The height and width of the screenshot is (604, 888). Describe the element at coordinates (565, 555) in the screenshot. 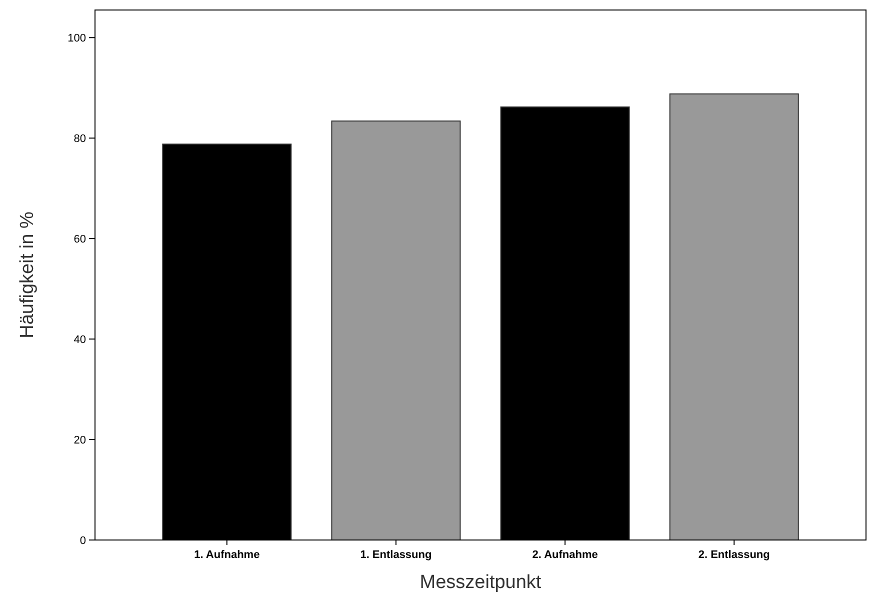

I see `x-tick-label: 2. Aufnahme` at that location.